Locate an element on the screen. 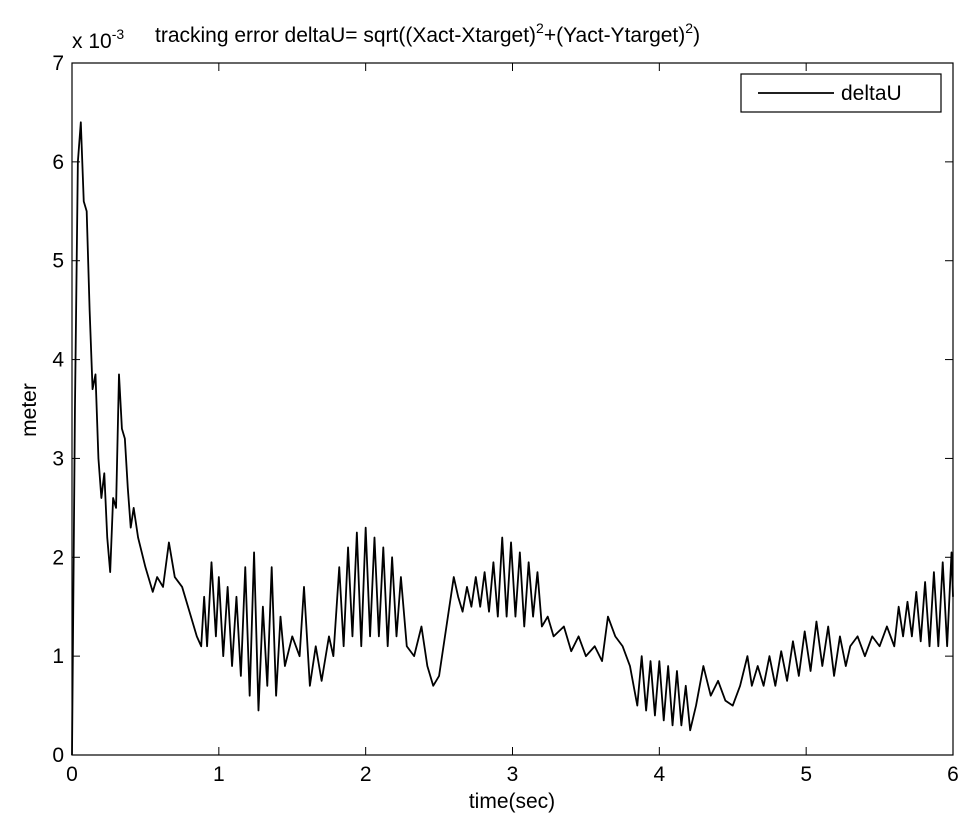 Image resolution: width=965 pixels, height=827 pixels. text-part: x 10 is located at coordinates (92, 41).